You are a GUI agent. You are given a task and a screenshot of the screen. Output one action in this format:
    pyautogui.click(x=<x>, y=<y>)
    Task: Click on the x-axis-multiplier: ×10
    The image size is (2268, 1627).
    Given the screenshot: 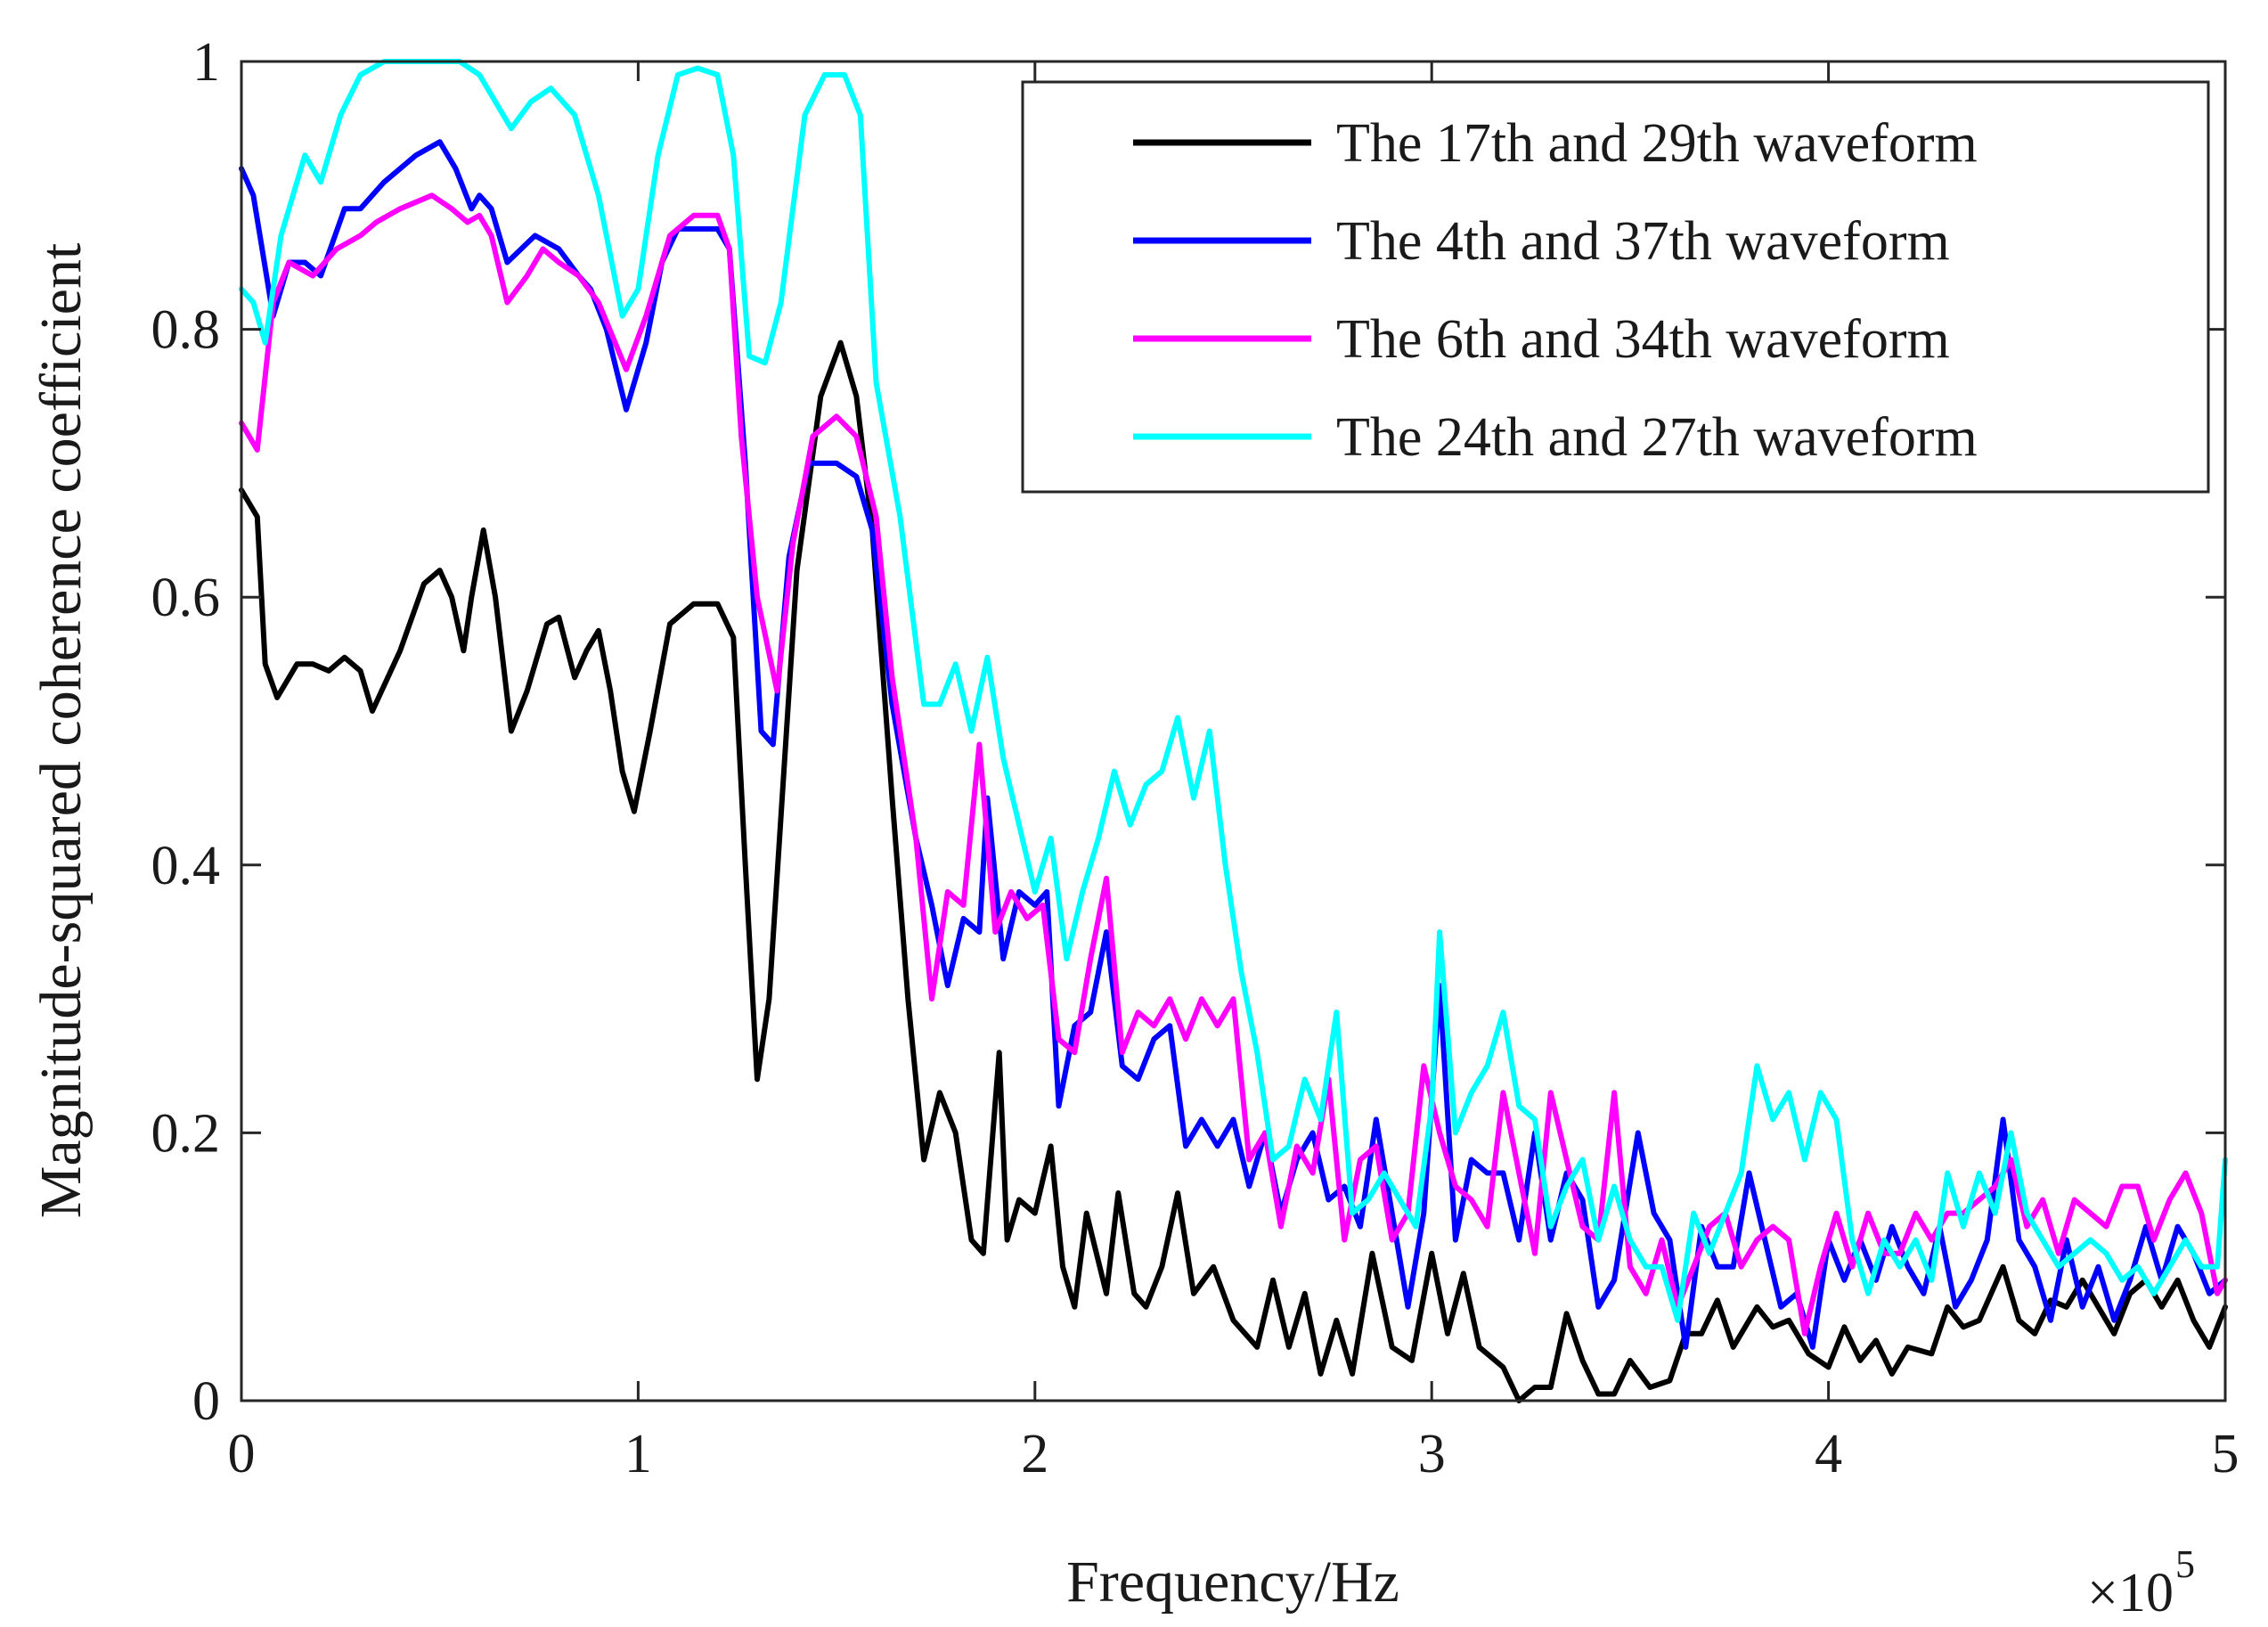 What is the action you would take?
    pyautogui.click(x=2130, y=1593)
    